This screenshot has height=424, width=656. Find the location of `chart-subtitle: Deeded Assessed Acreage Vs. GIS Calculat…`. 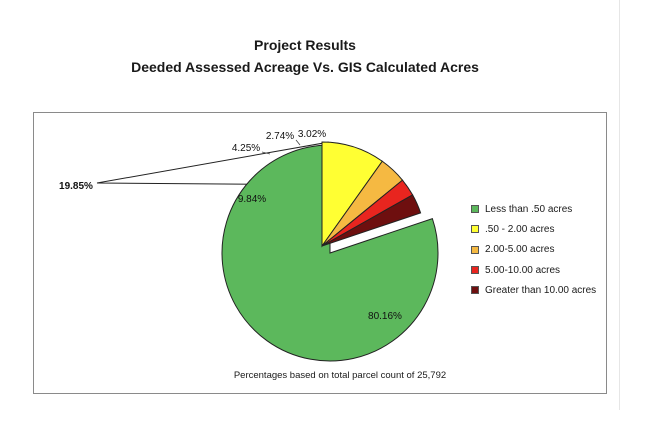

chart-subtitle: Deeded Assessed Acreage Vs. GIS Calculat… is located at coordinates (305, 67).